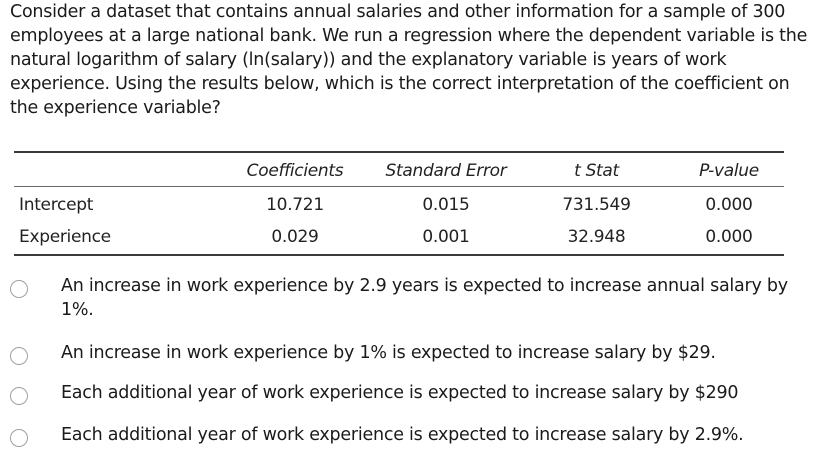  What do you see at coordinates (399, 152) in the screenshot?
I see `table-top-rule` at bounding box center [399, 152].